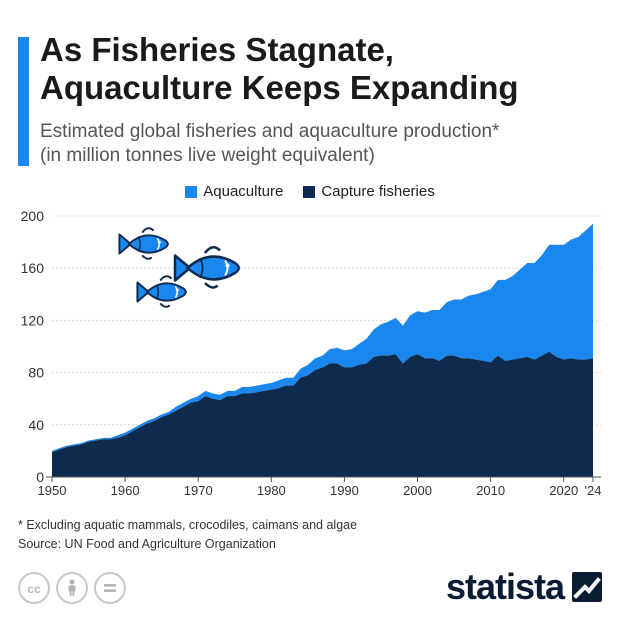 This screenshot has width=620, height=620. I want to click on x-tick-label: 1980, so click(271, 490).